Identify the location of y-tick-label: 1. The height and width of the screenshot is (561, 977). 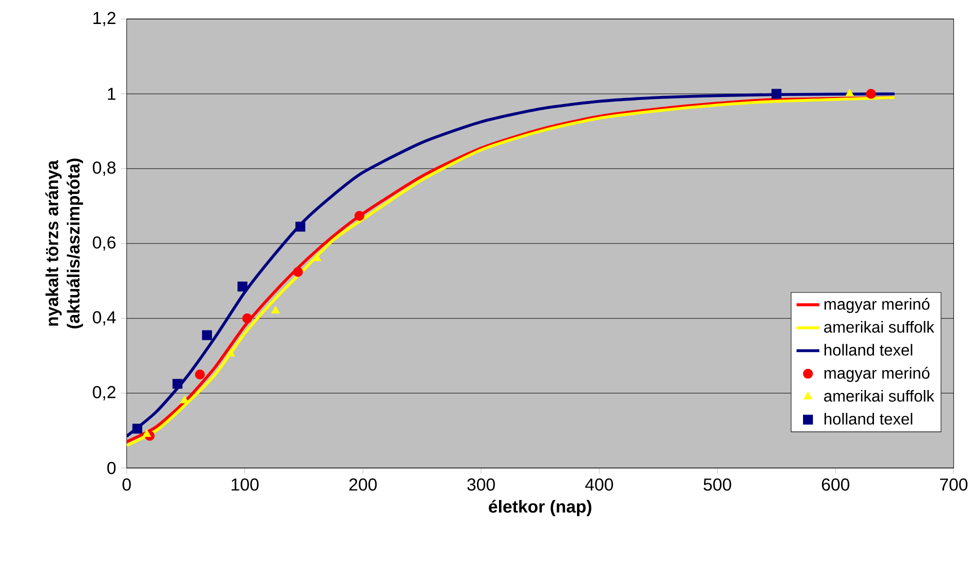
(112, 94).